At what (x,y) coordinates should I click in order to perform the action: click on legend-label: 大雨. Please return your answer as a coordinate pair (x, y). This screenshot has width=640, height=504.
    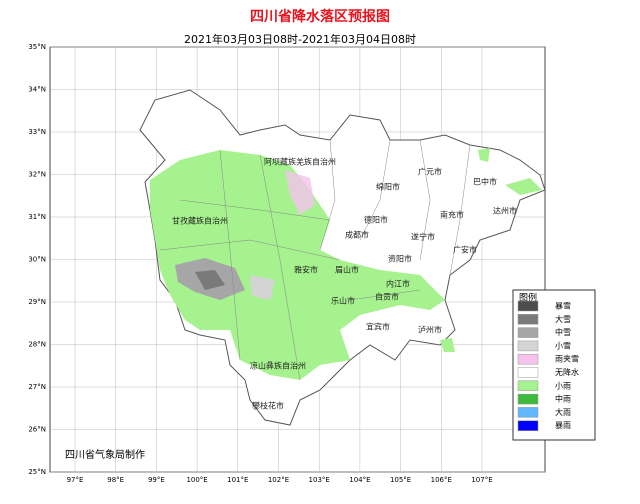
    Looking at the image, I should click on (563, 412).